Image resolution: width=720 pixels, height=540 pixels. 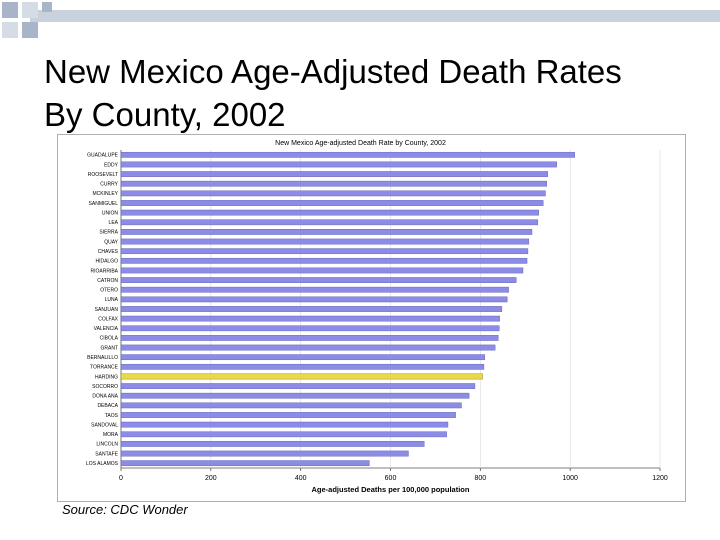 What do you see at coordinates (301, 478) in the screenshot?
I see `x-tick-label: 400` at bounding box center [301, 478].